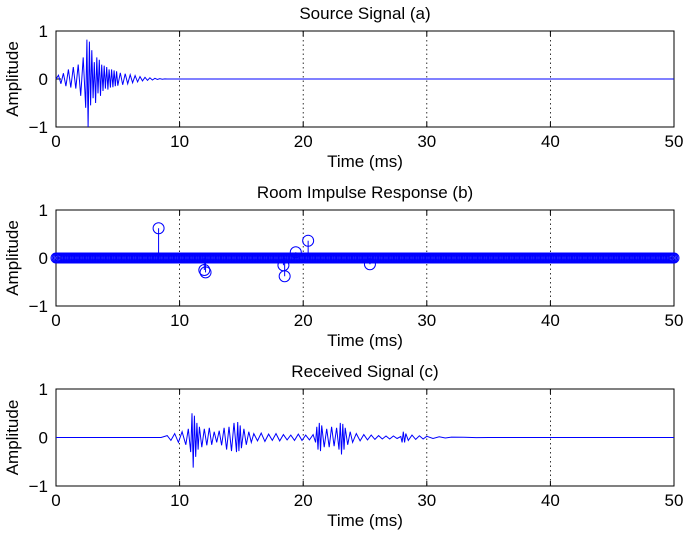 This screenshot has width=685, height=536. I want to click on chart-title: Source Signal (a), so click(364, 13).